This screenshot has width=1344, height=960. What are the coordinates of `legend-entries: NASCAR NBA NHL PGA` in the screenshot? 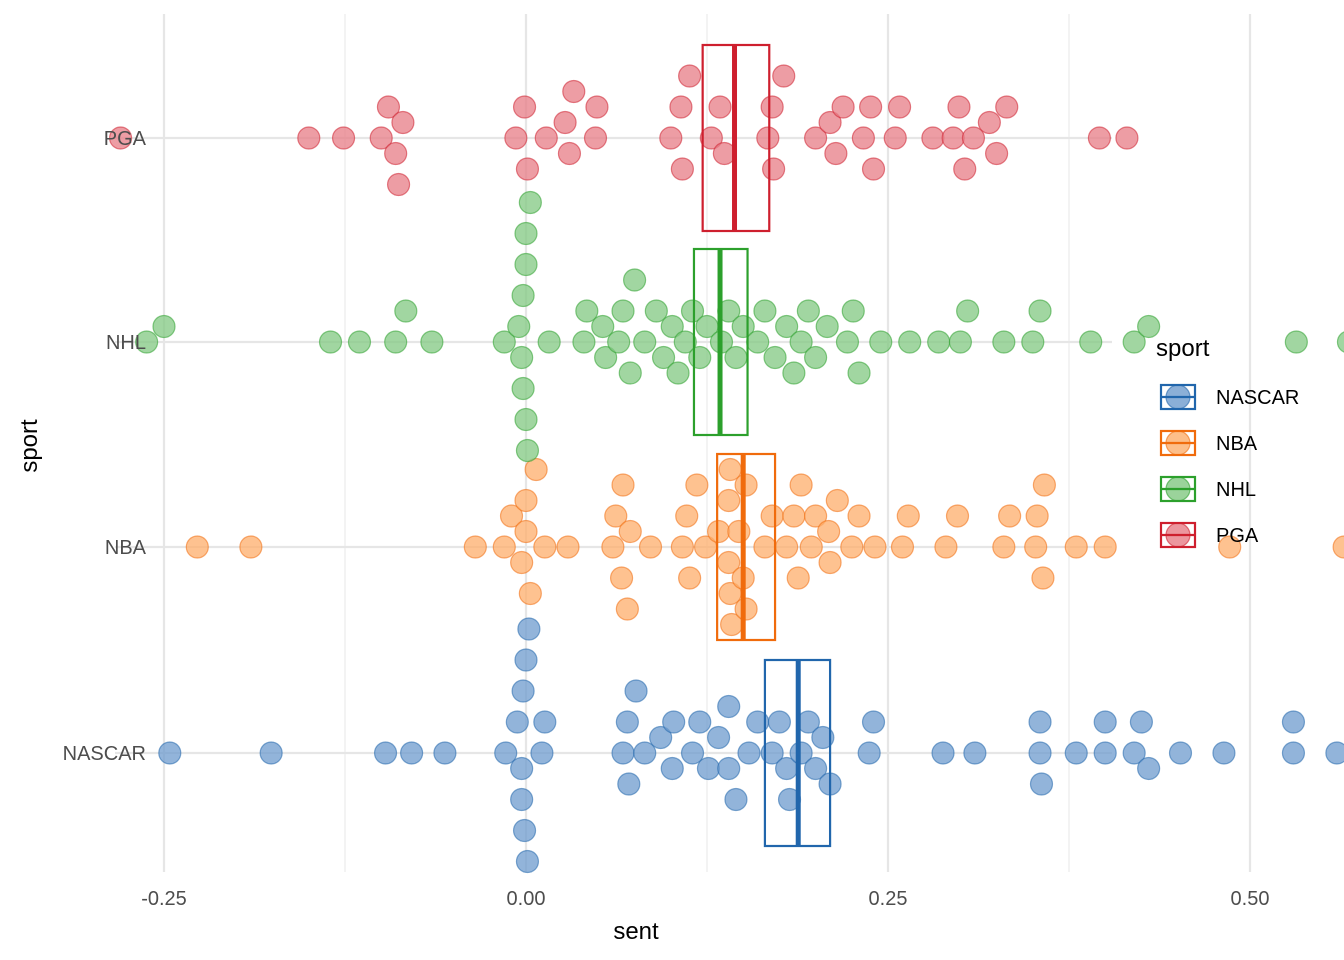 It's located at (1229, 466).